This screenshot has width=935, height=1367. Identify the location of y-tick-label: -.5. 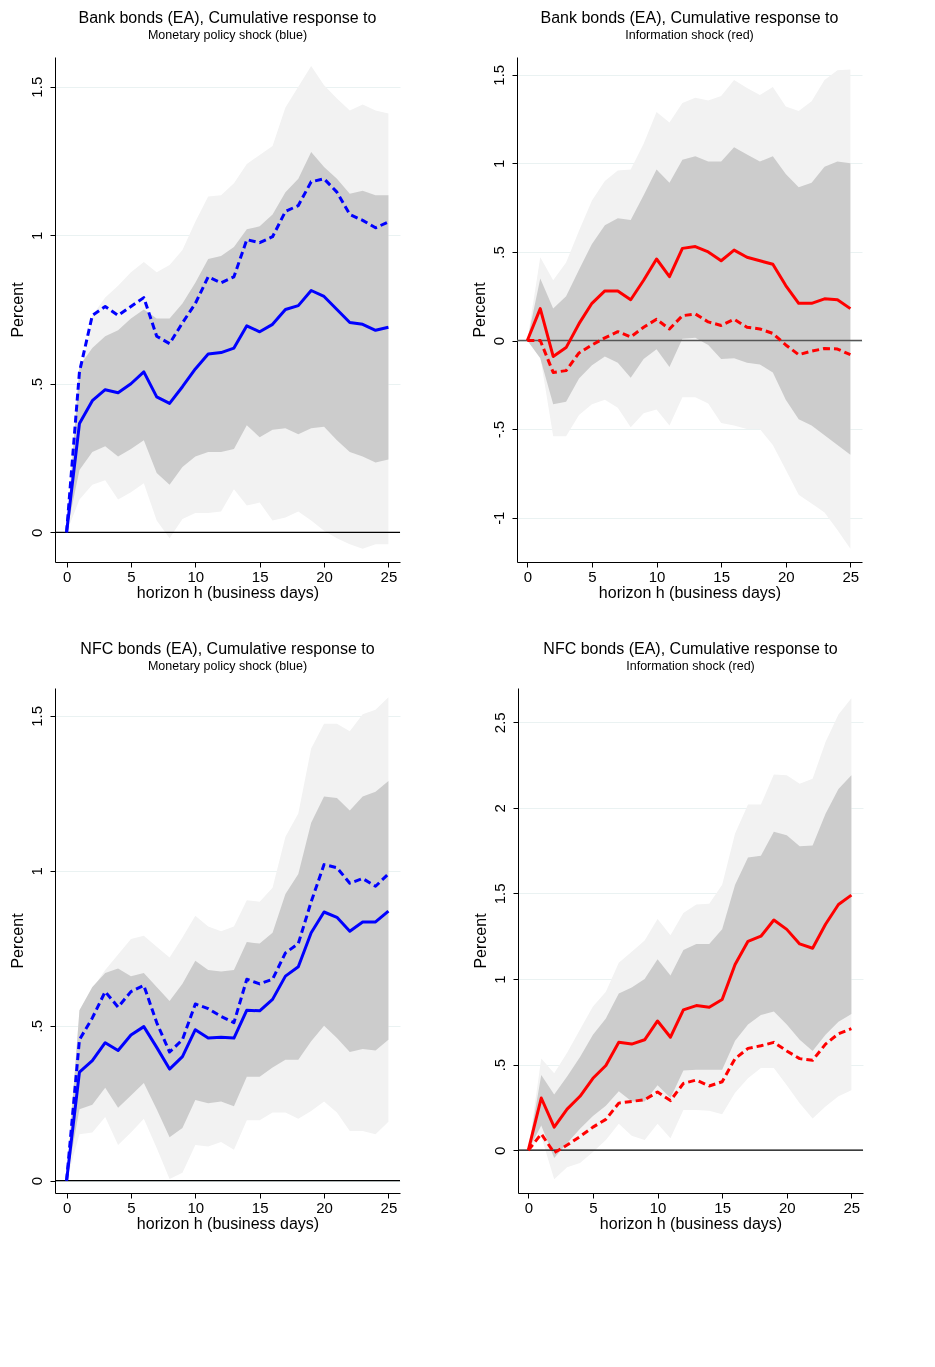
(498, 429).